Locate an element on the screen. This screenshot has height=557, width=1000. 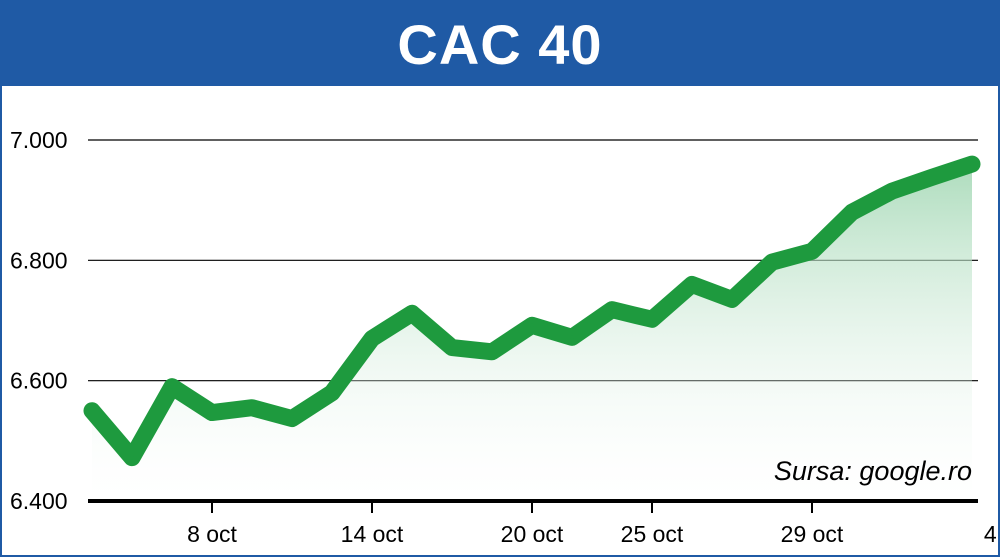
chart-title: CAC 40 is located at coordinates (500, 44).